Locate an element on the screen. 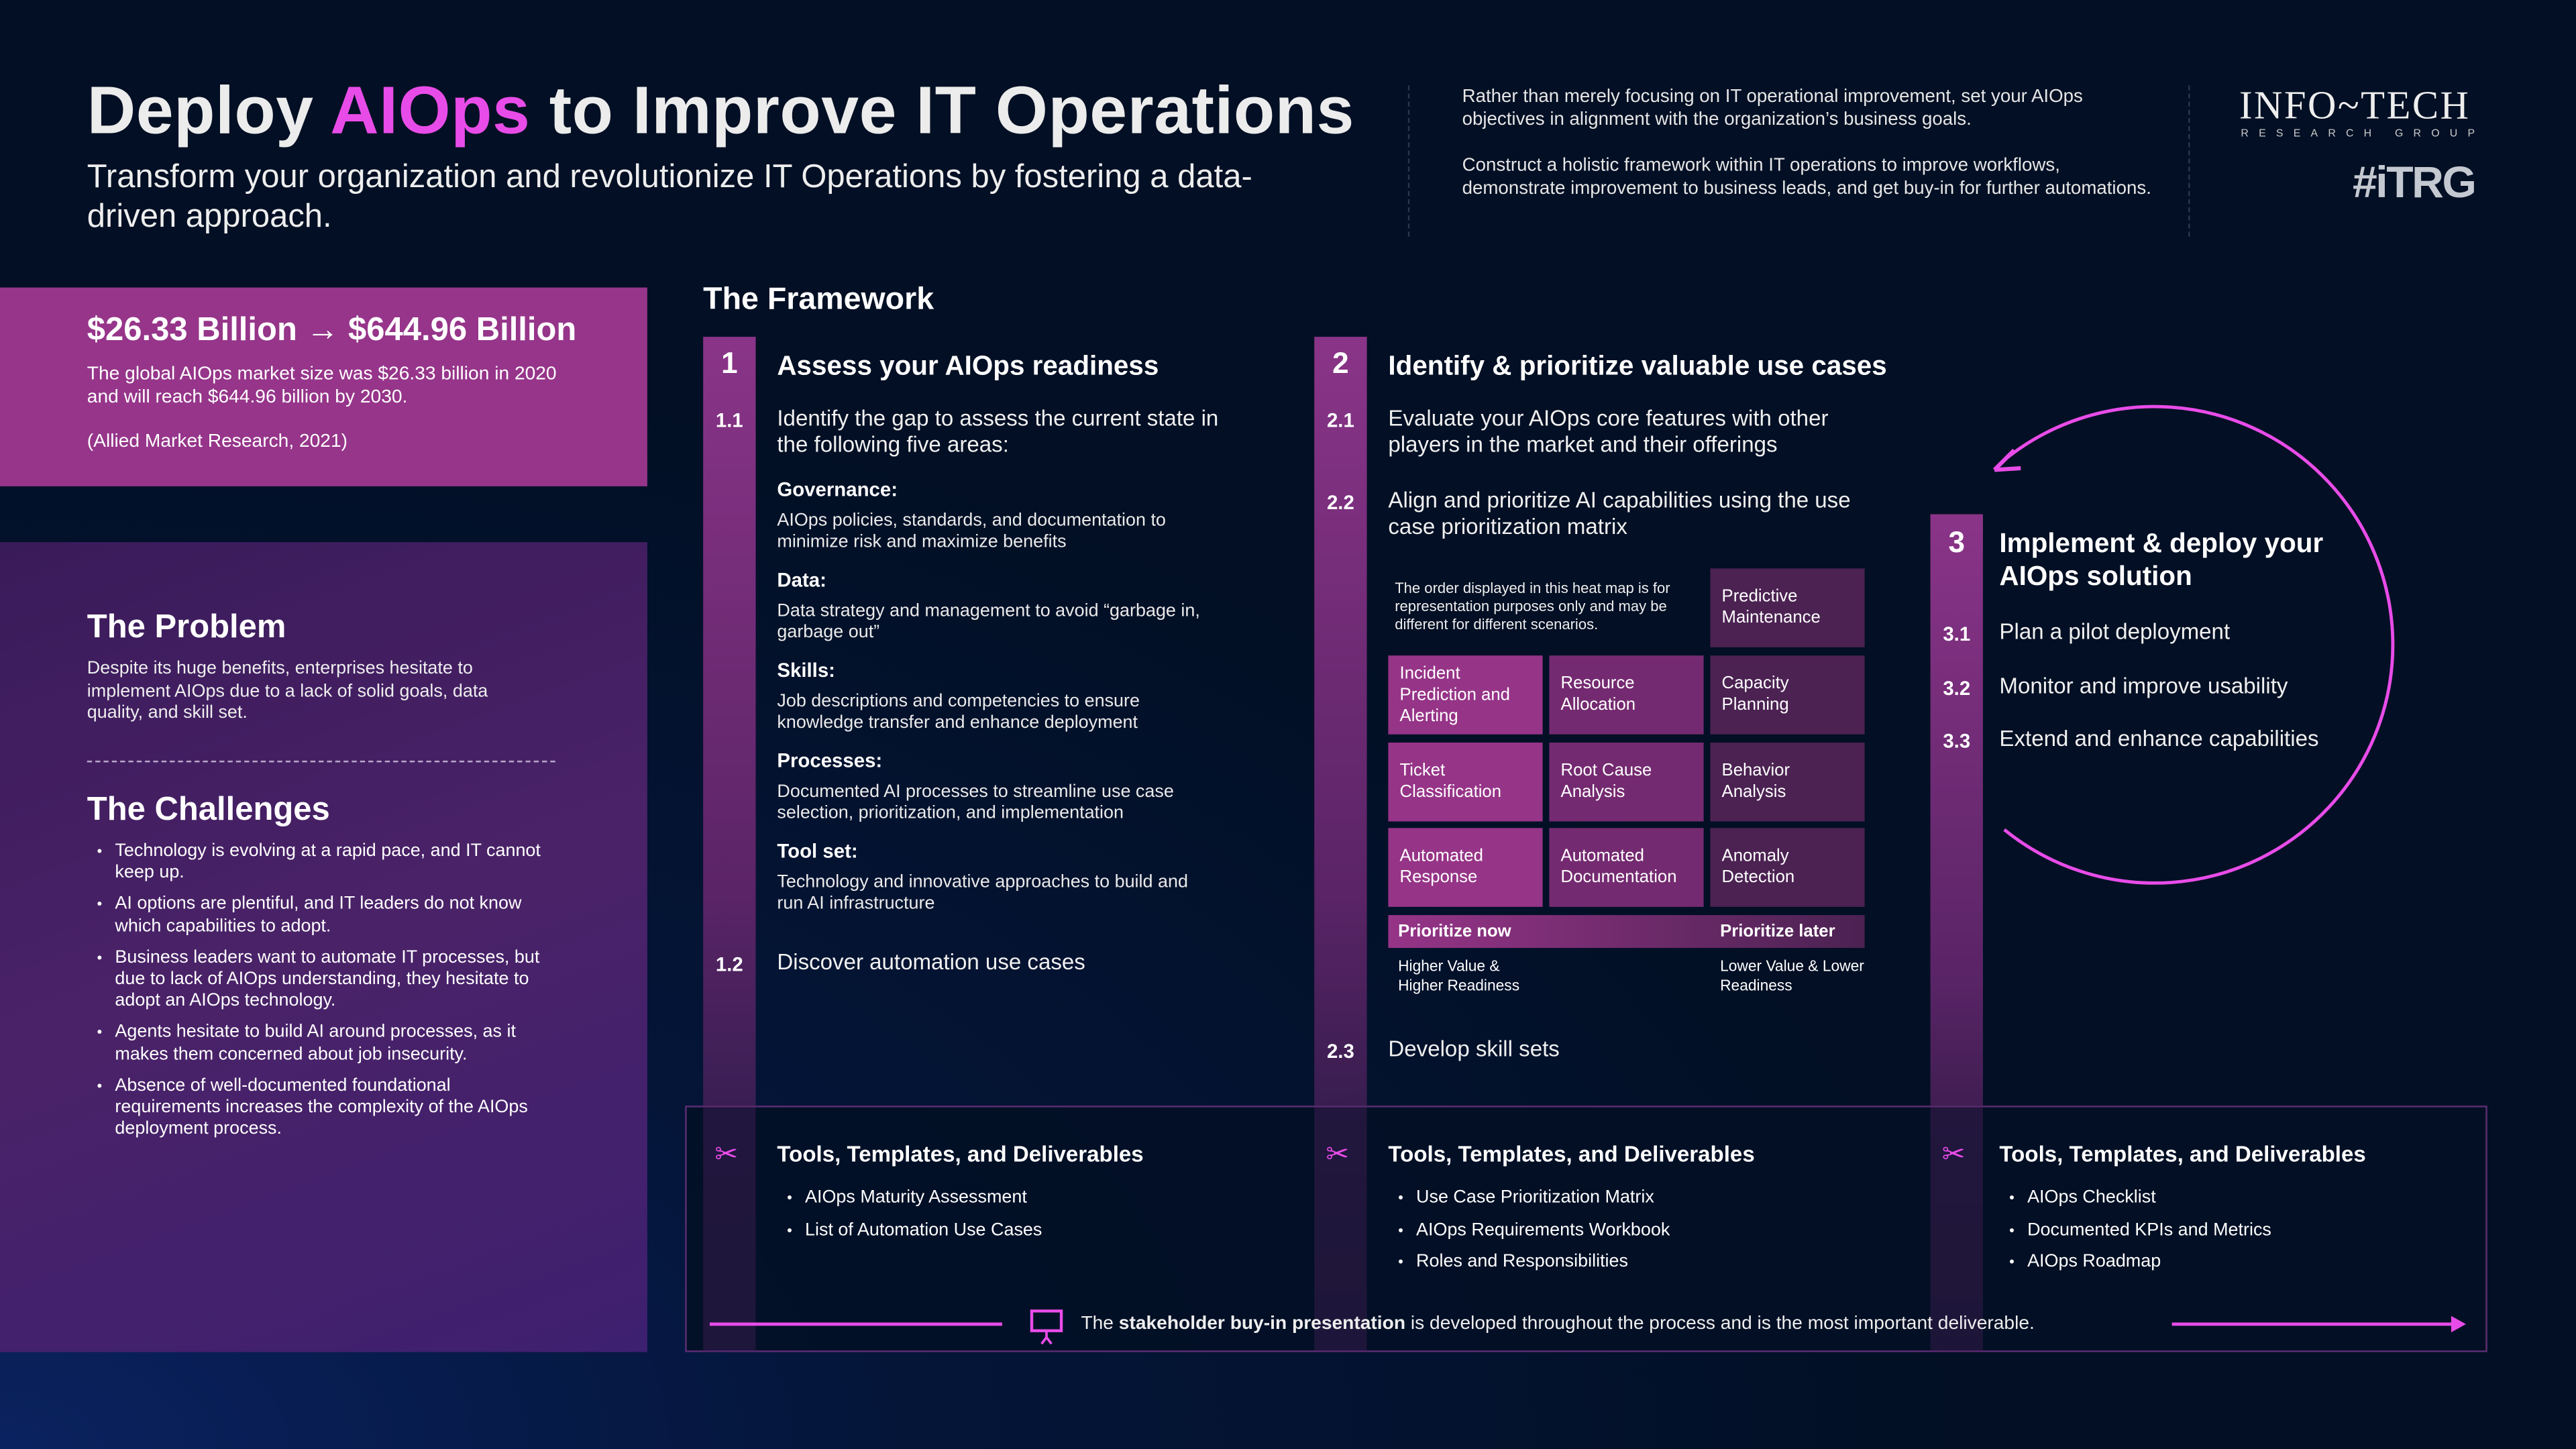  deliverable-item: AIOps Checklist is located at coordinates (2135, 1199).